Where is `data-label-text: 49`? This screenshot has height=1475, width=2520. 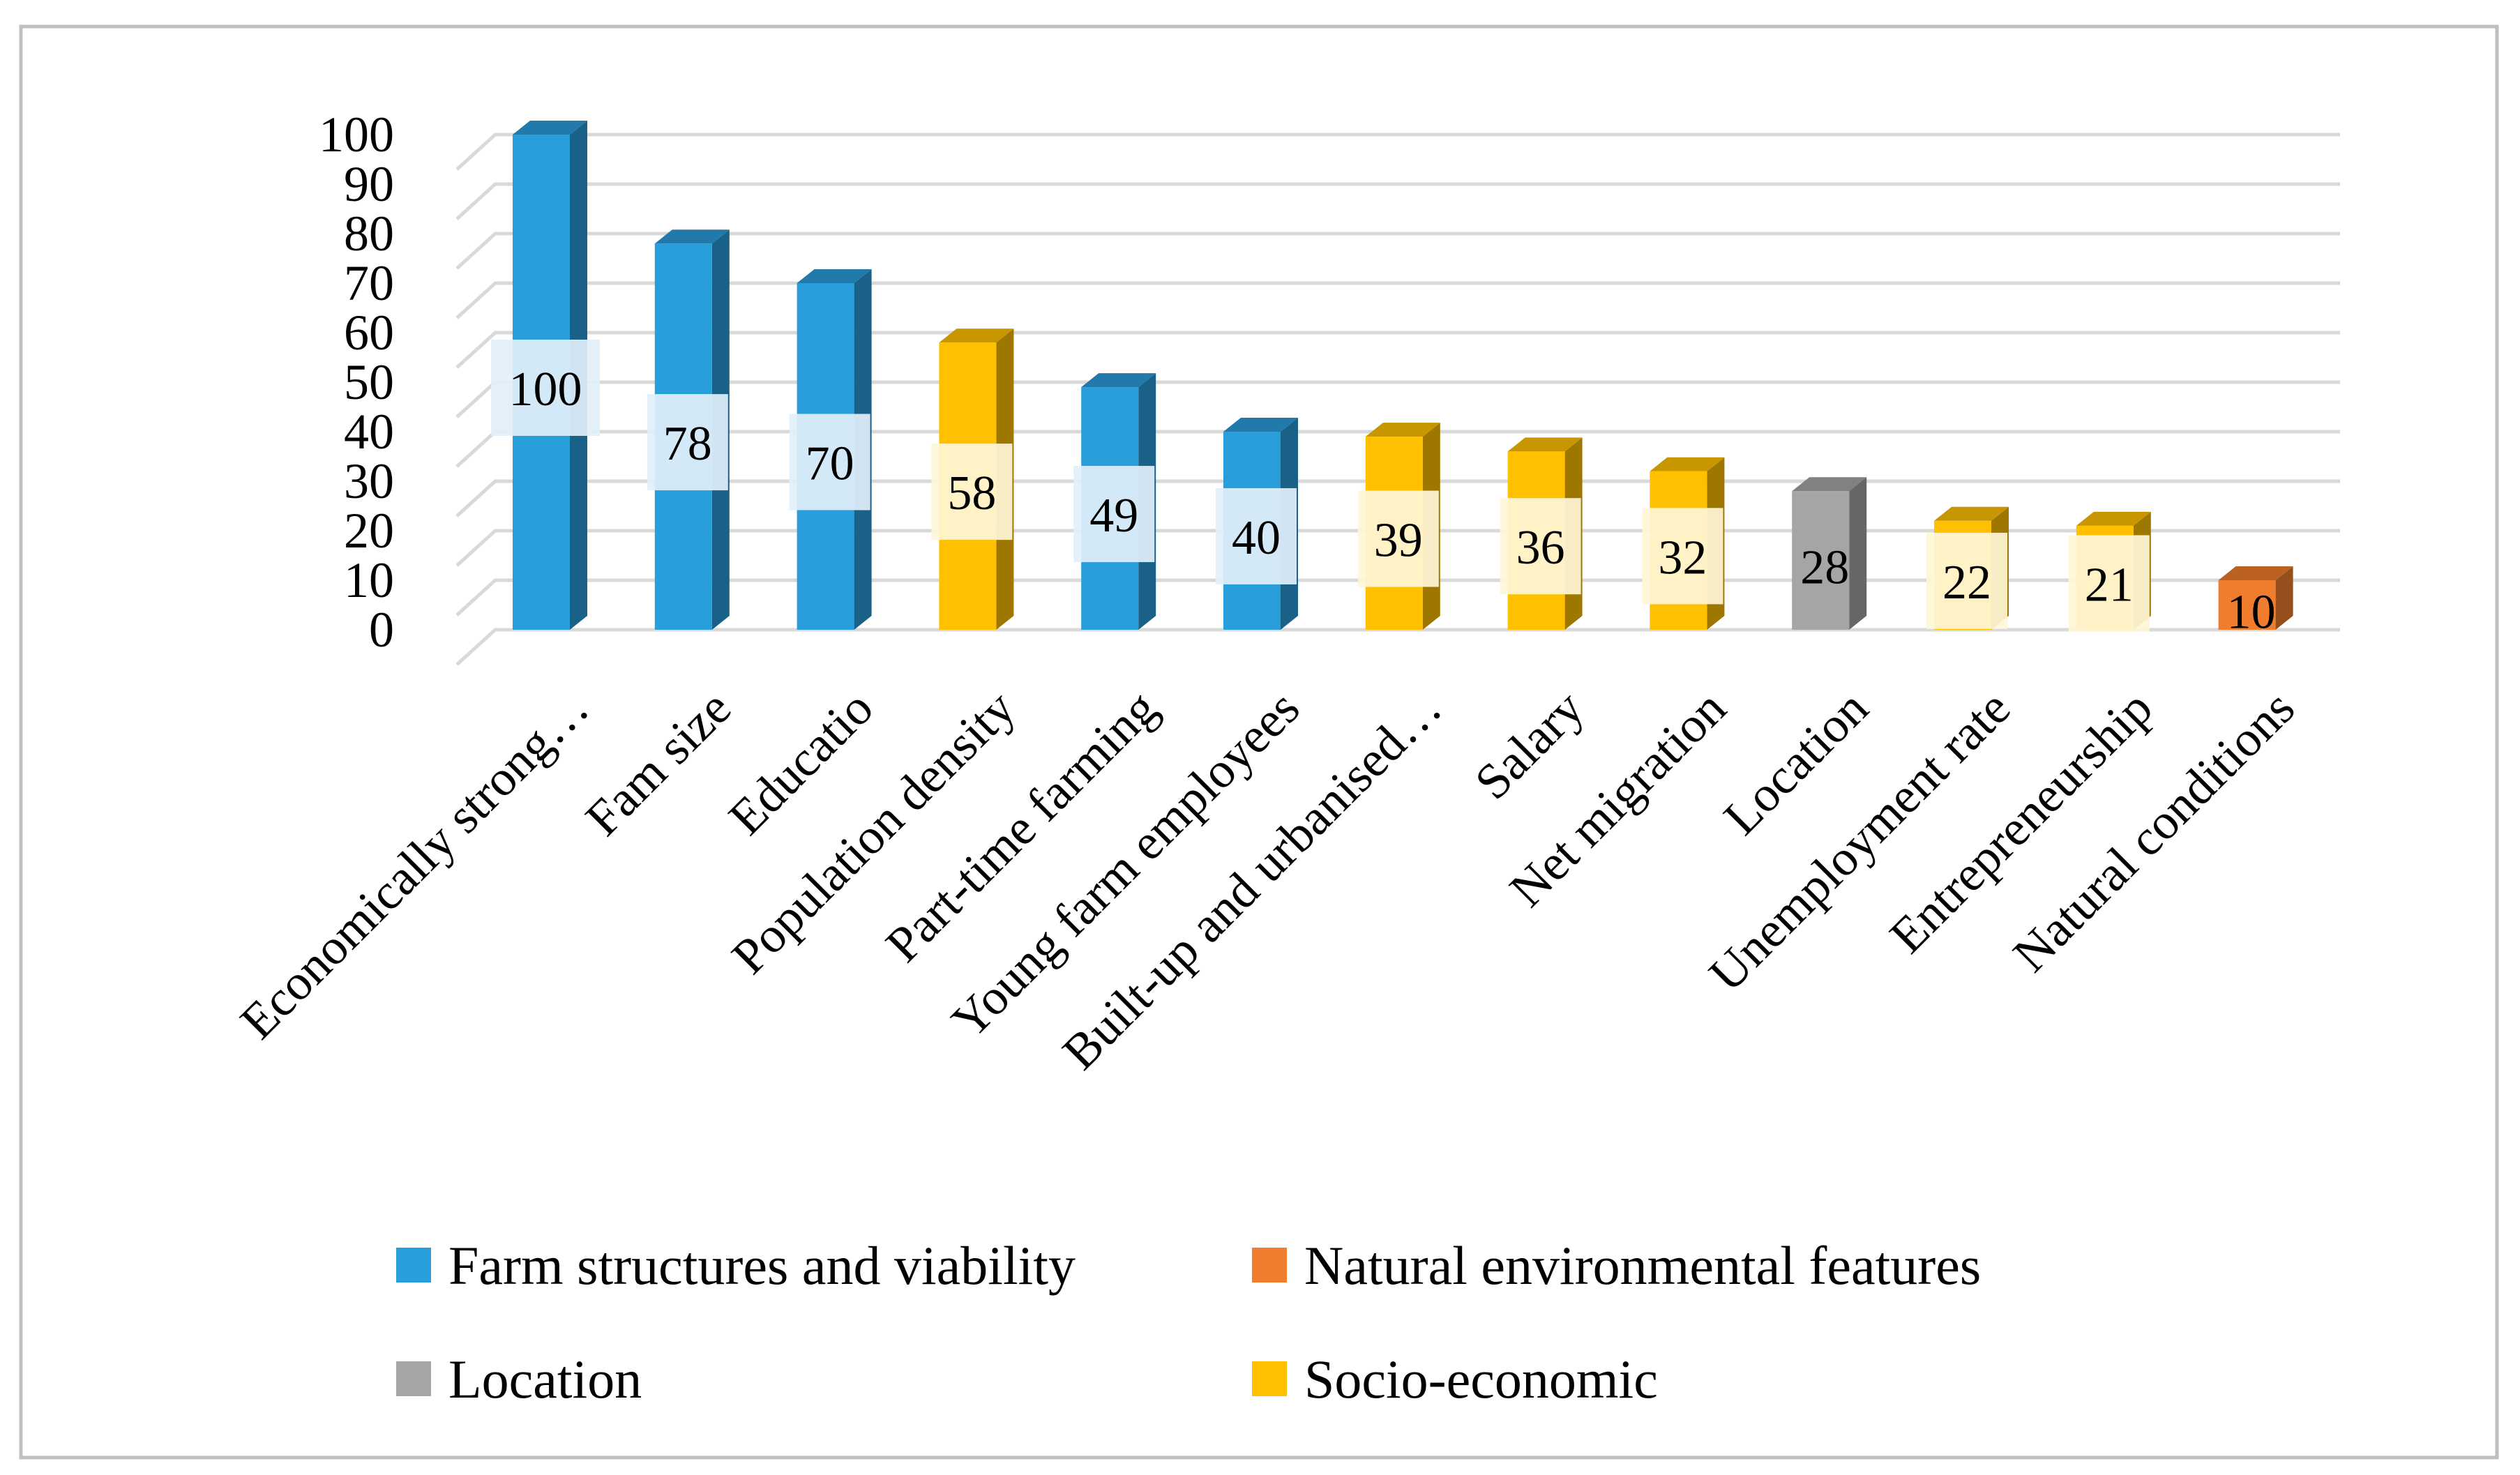
data-label-text: 49 is located at coordinates (1113, 516).